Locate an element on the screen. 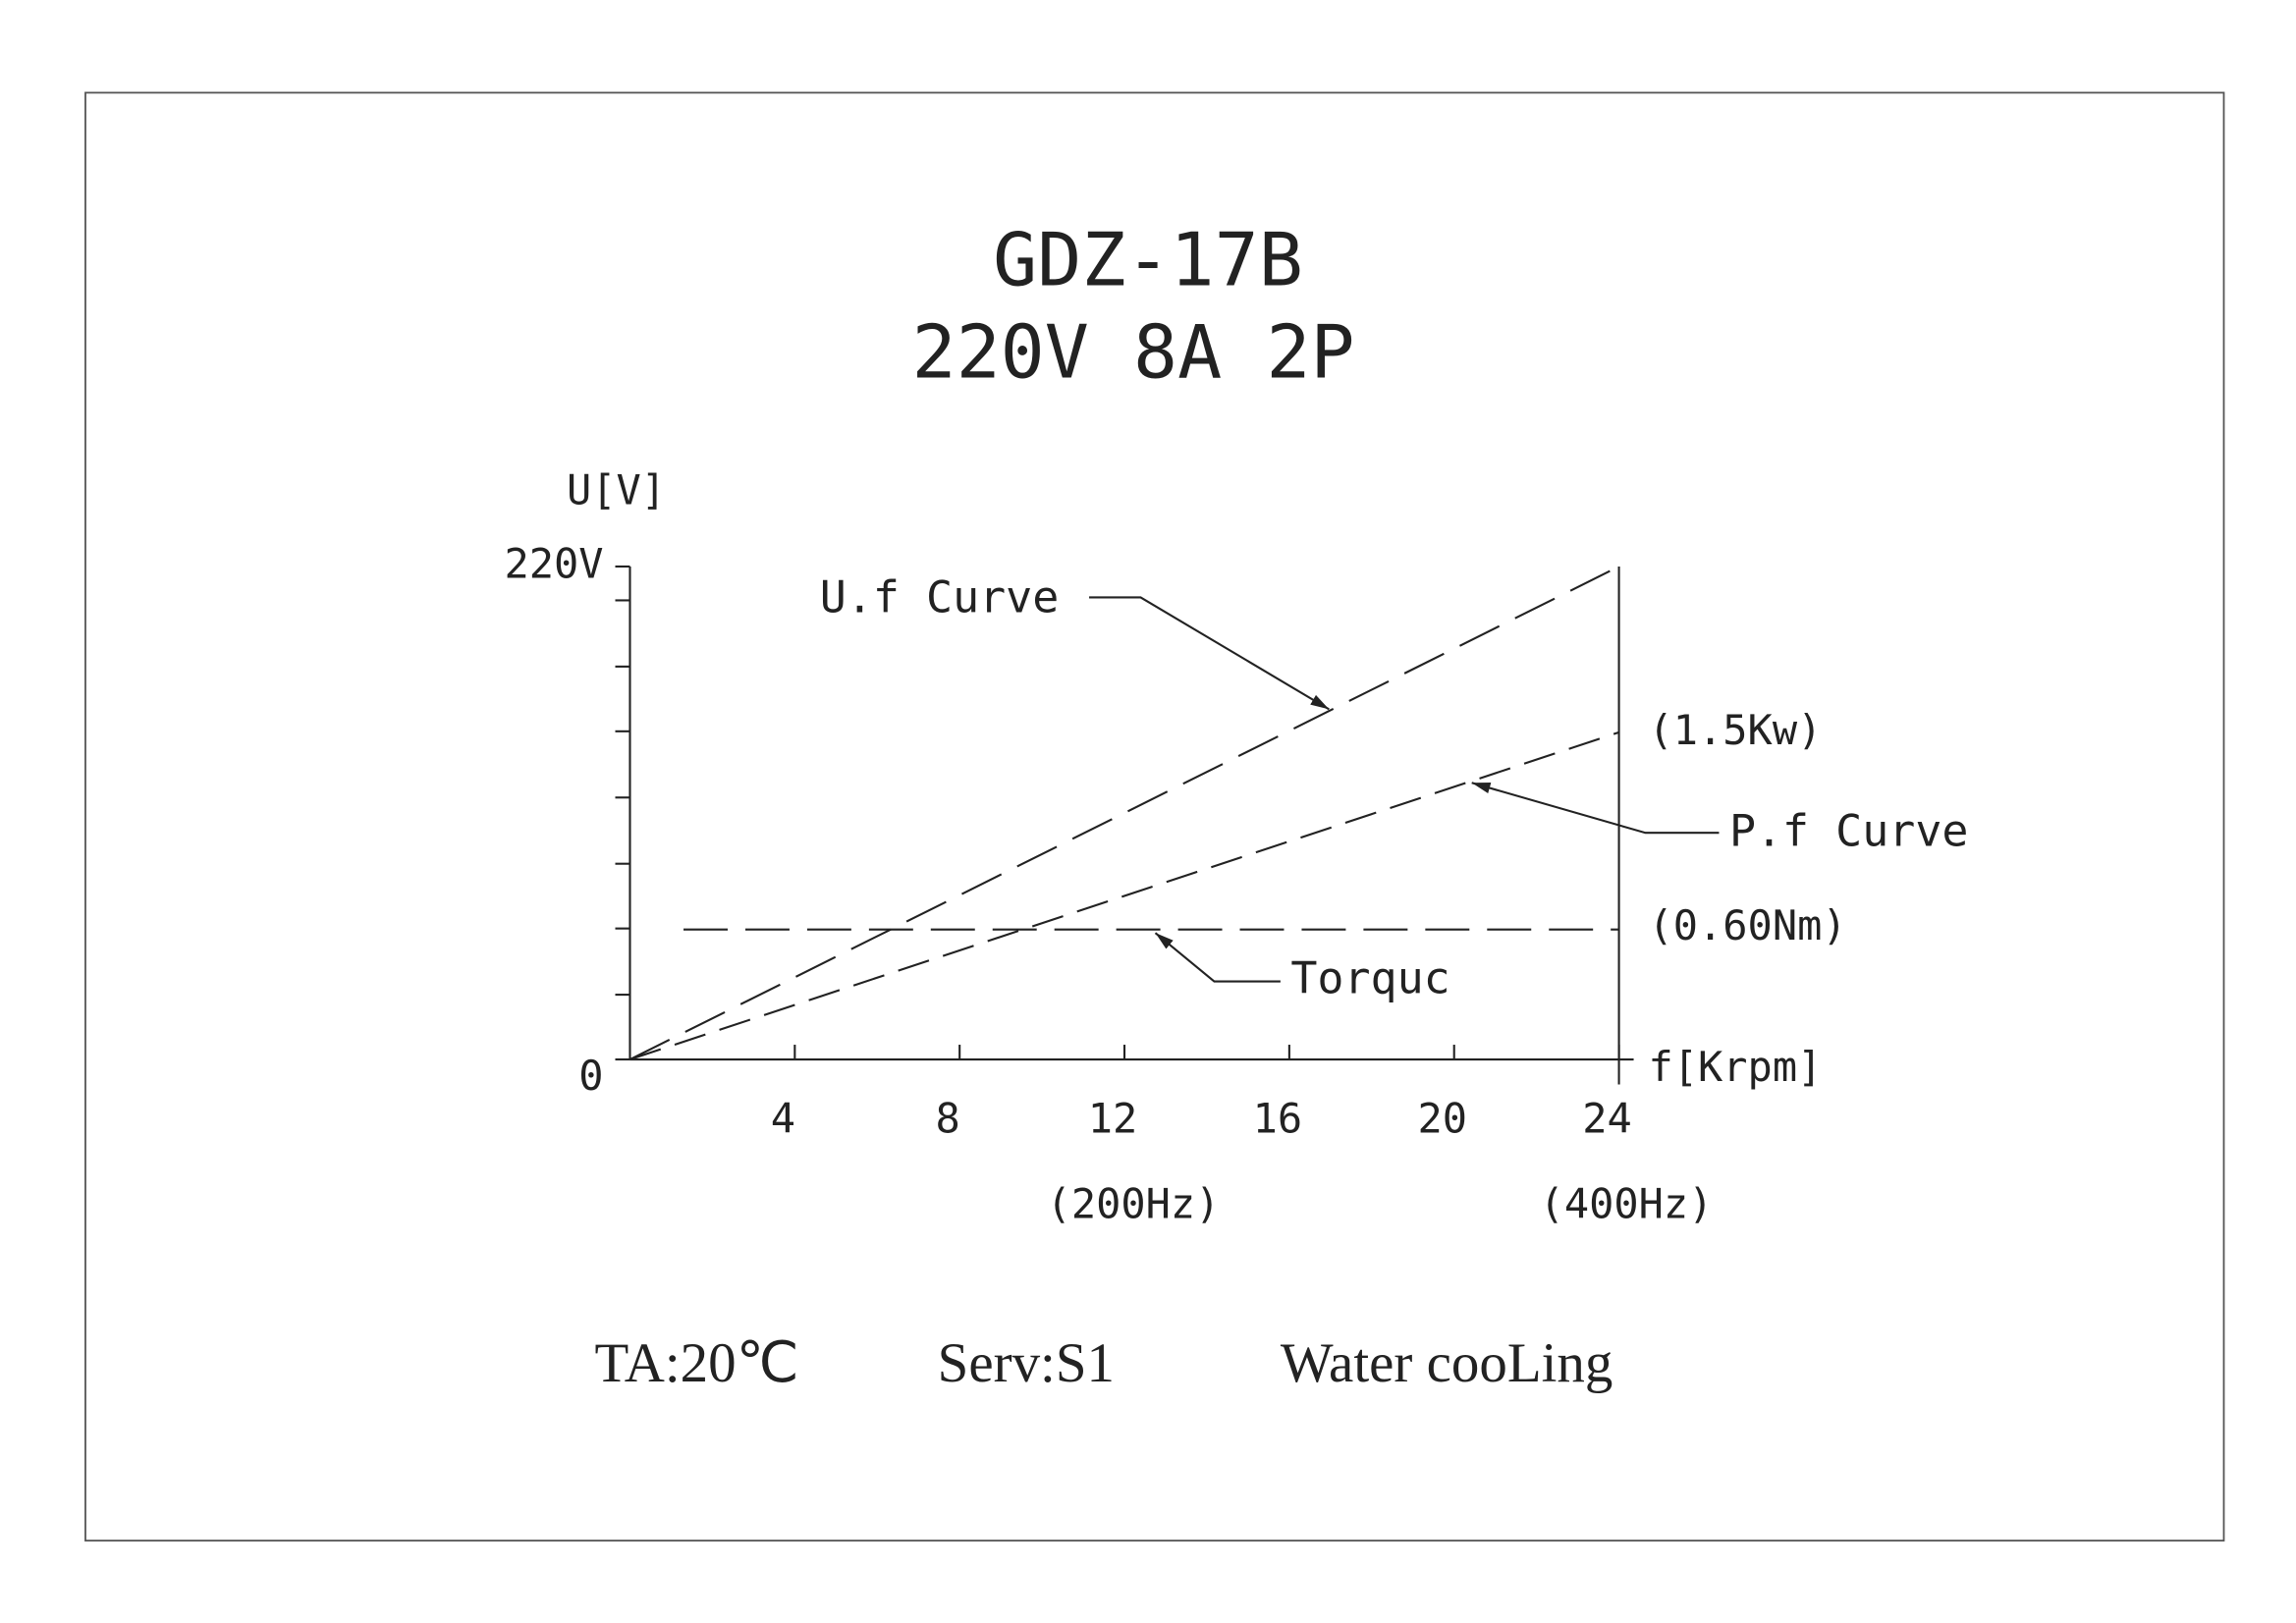 The height and width of the screenshot is (1623, 2296). x-tick-label: 8 is located at coordinates (948, 1118).